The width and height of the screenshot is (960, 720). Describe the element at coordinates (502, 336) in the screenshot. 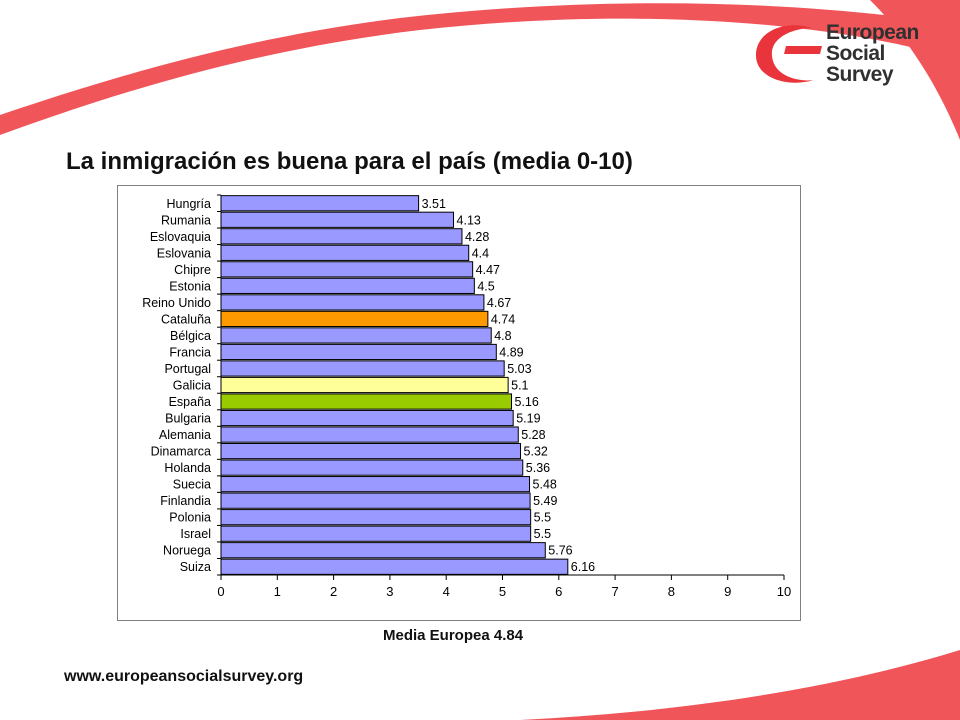

I see `data-label: 4.8` at that location.